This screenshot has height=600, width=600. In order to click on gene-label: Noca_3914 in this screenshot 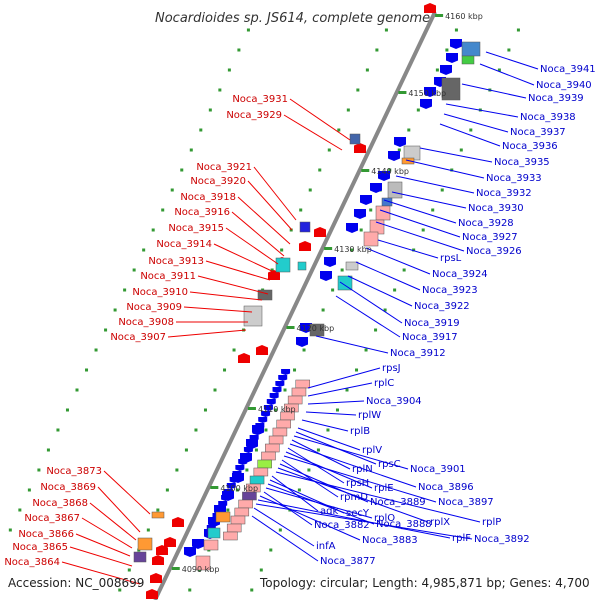, I will do `click(184, 244)`.